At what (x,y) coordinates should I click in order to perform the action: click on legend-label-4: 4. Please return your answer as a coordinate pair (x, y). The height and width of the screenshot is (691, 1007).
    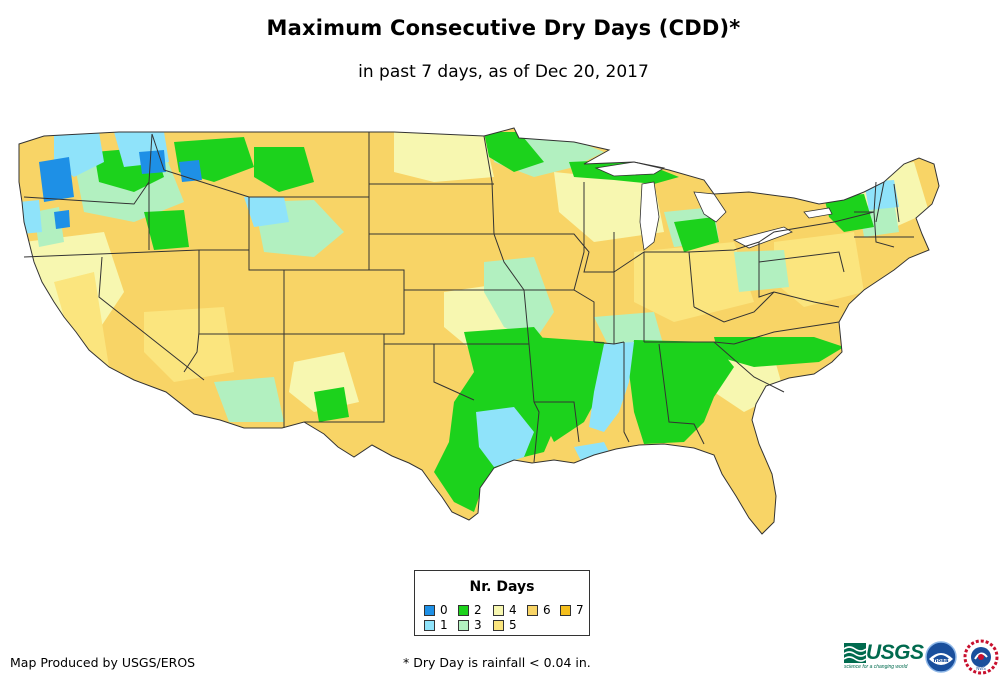
    Looking at the image, I should click on (513, 610).